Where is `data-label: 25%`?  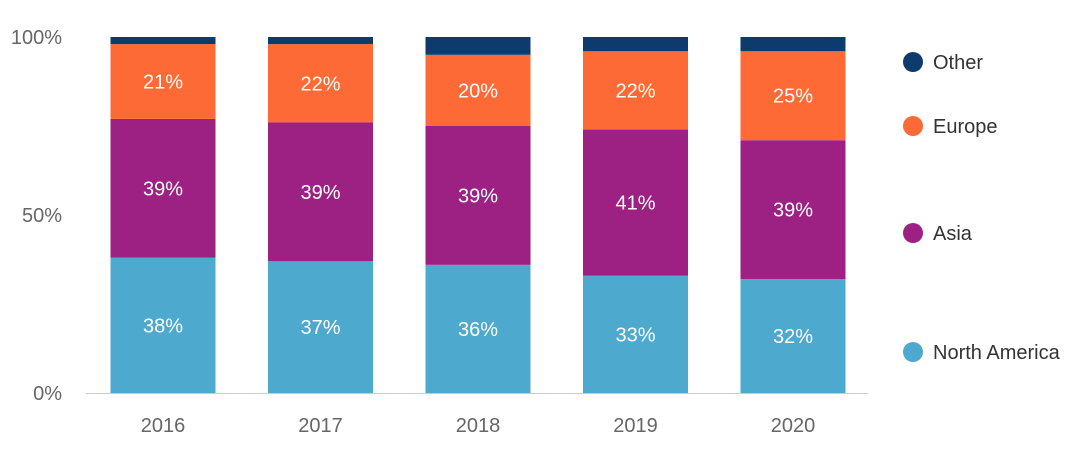 data-label: 25% is located at coordinates (793, 97).